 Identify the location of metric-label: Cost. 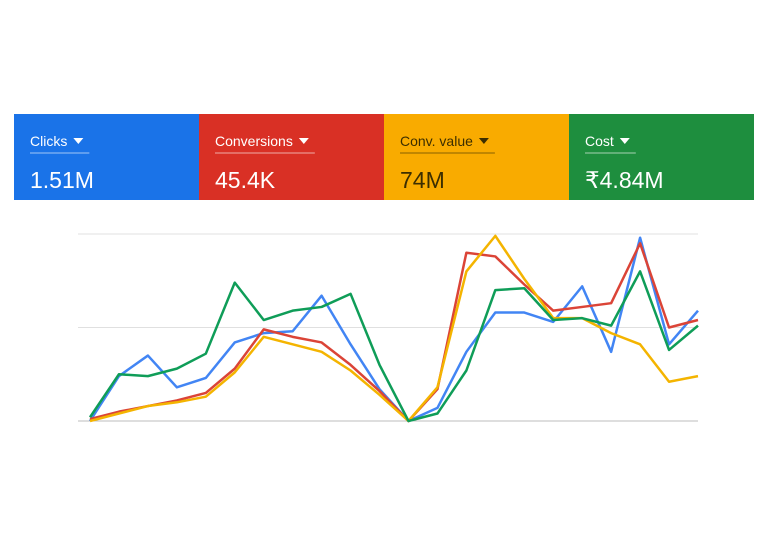
(599, 141).